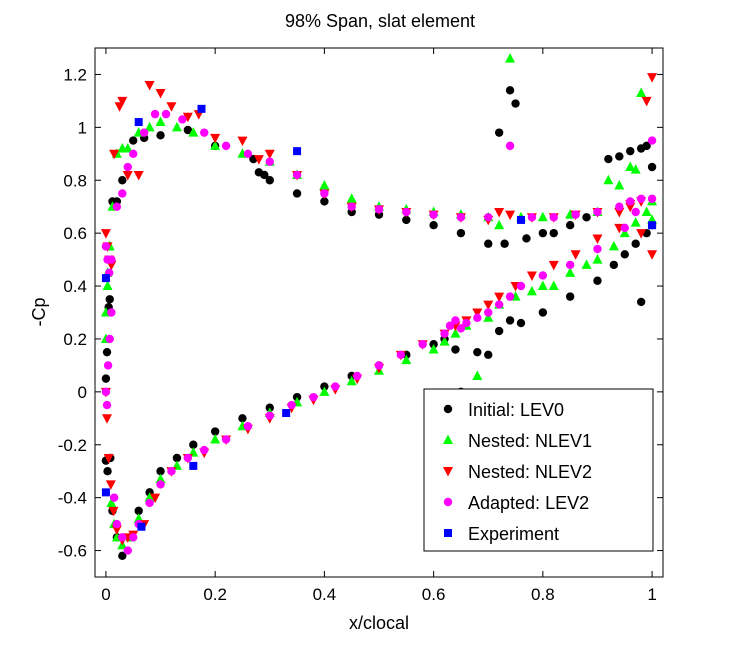  What do you see at coordinates (513, 534) in the screenshot?
I see `legend-label: Experiment` at bounding box center [513, 534].